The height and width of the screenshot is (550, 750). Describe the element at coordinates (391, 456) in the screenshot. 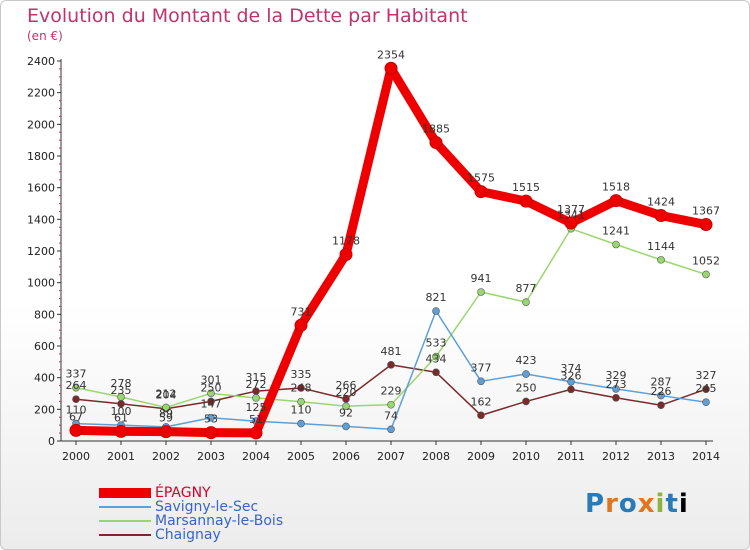

I see `x-tick-label: 2007` at that location.